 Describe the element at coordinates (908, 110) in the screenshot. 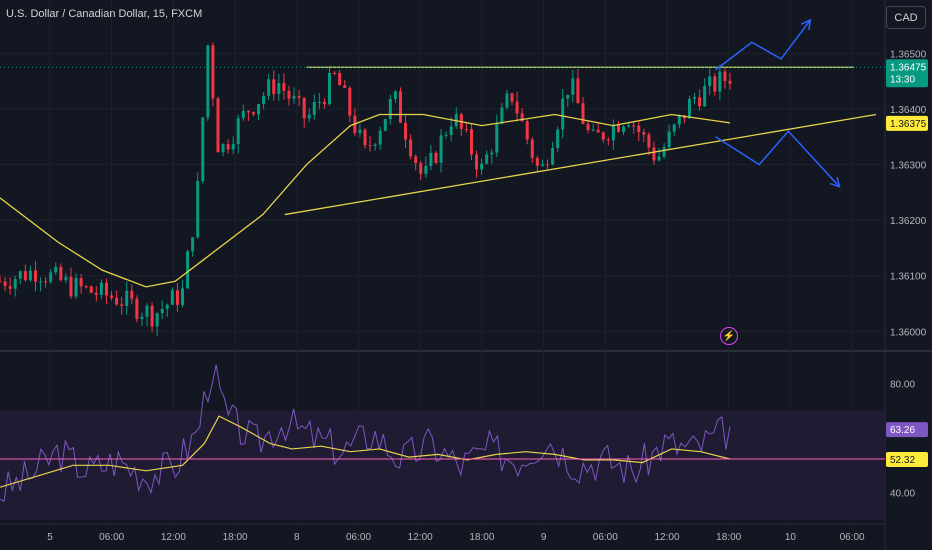

I see `price-tick-label: 1.36400` at that location.